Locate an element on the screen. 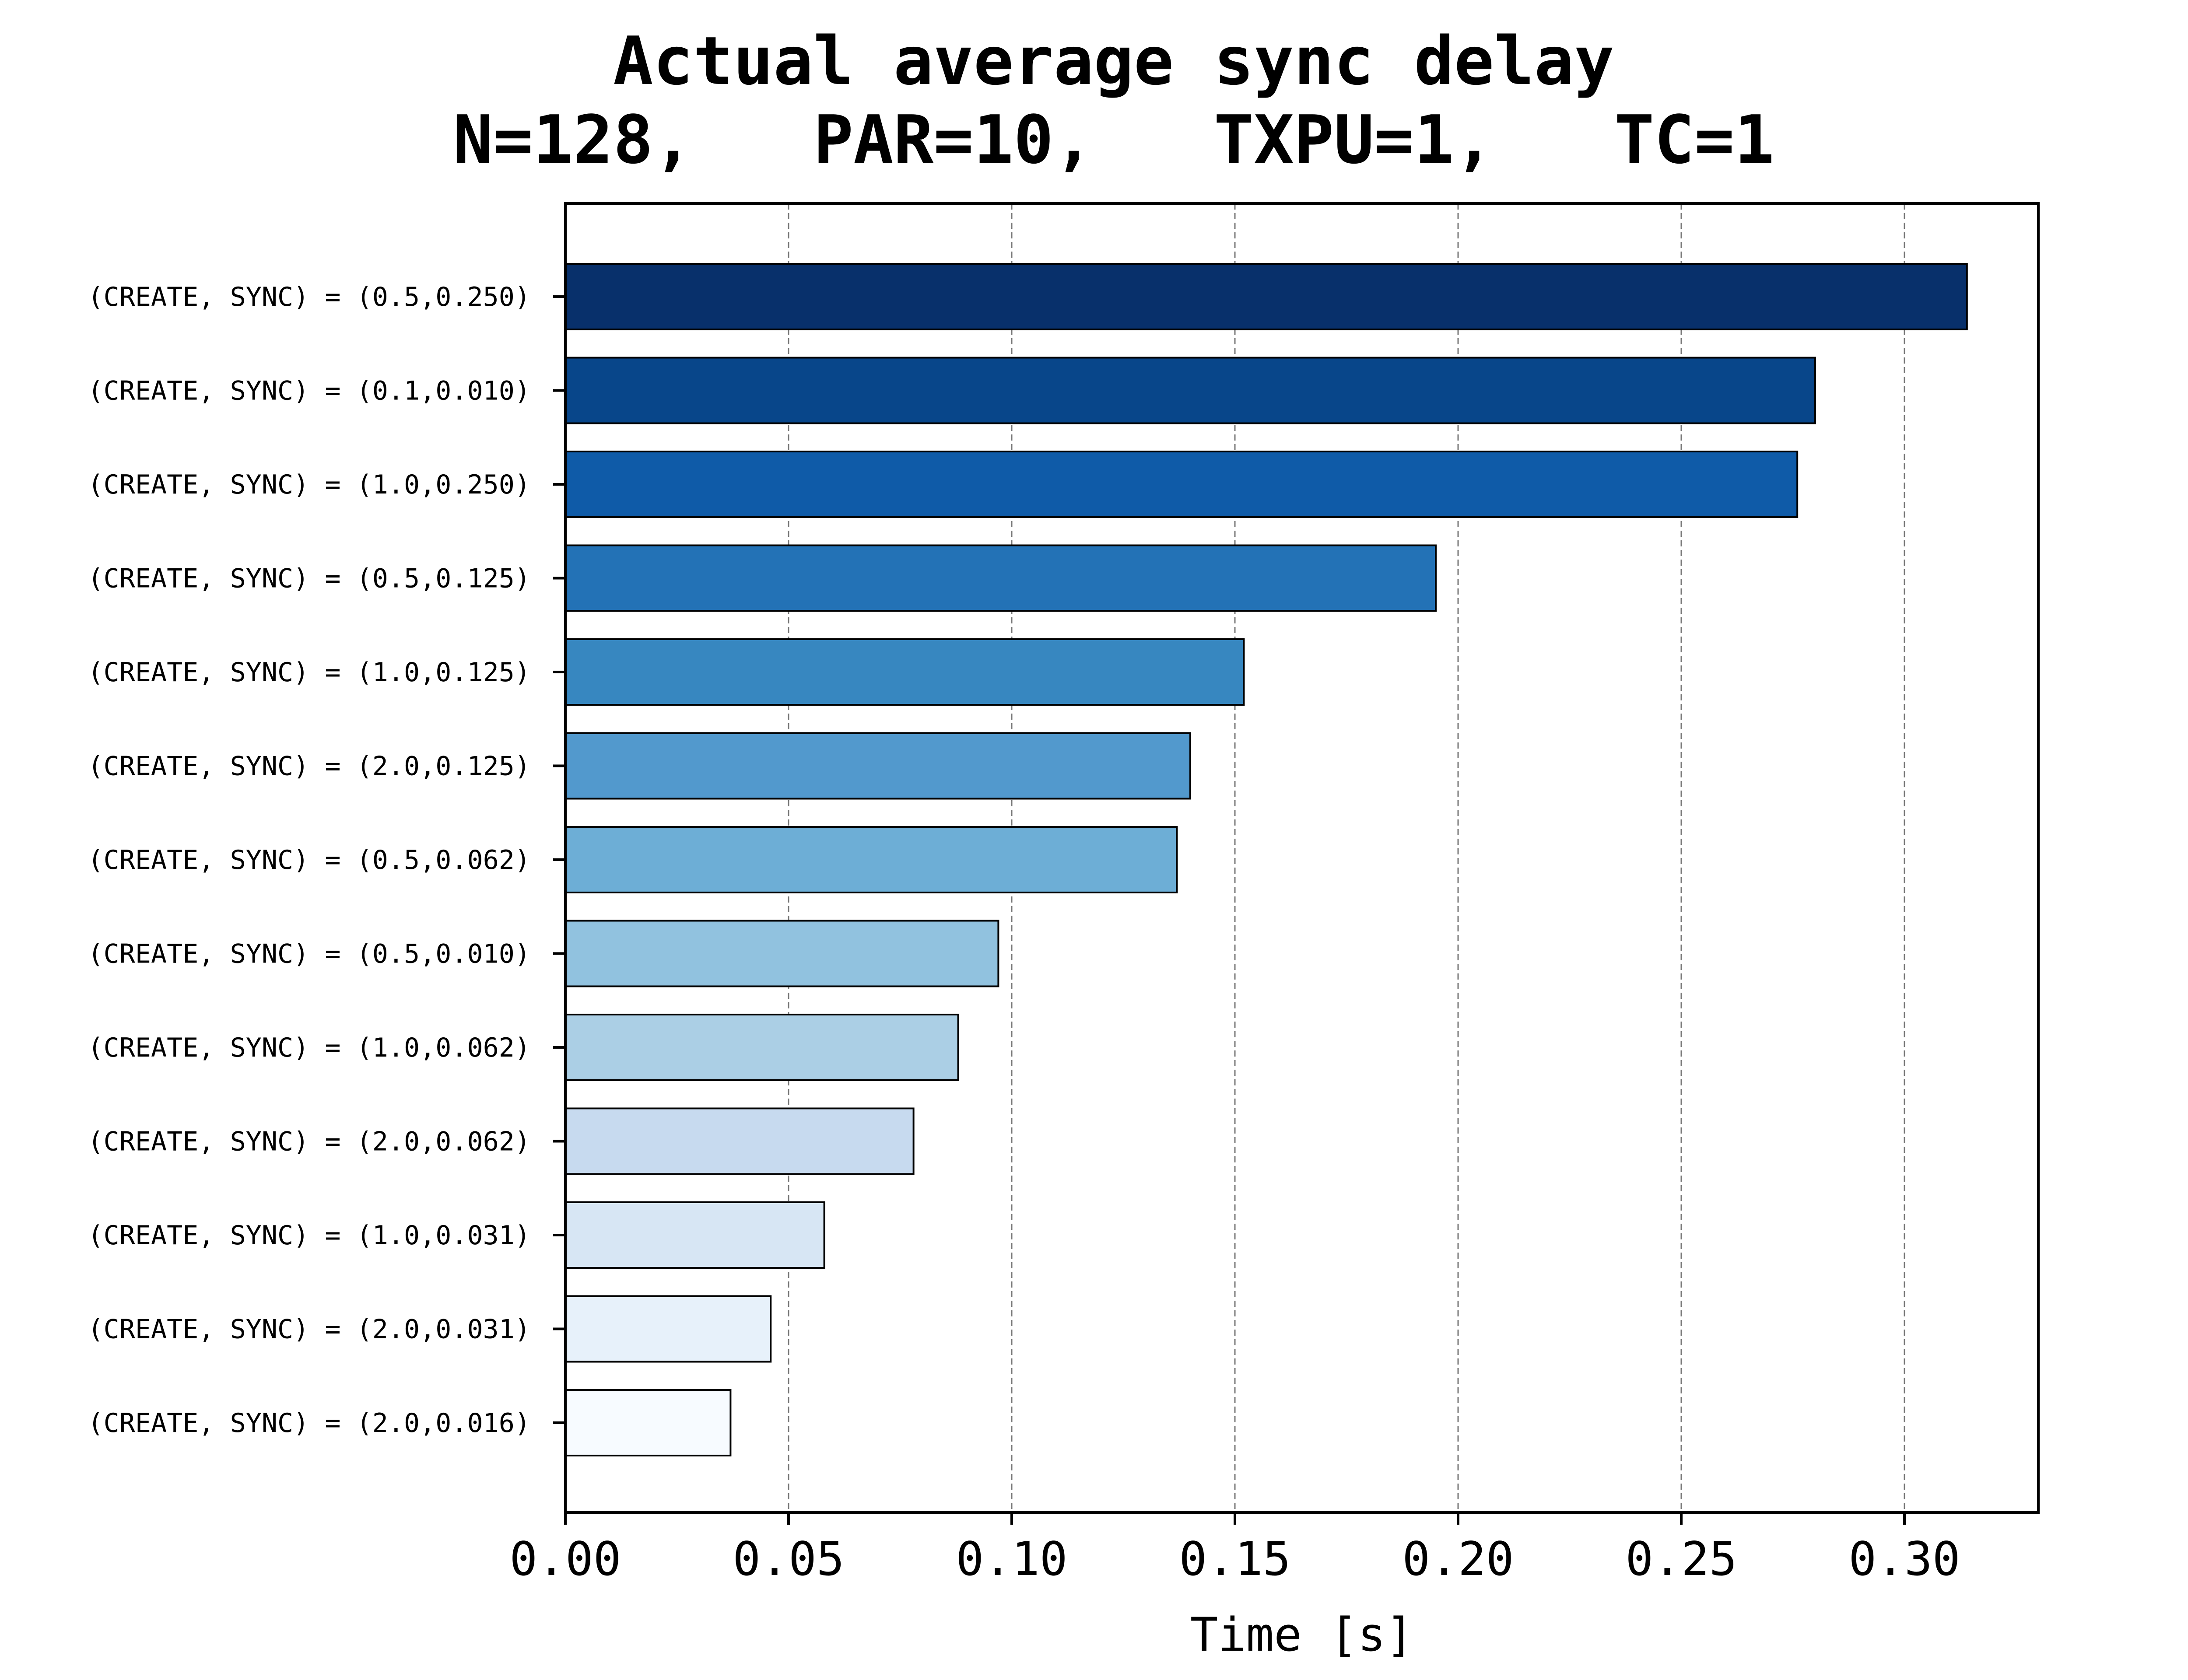 The width and height of the screenshot is (2188, 1680). chart-subtitle: N=128, PAR=10, TXPU=1, TC=1 is located at coordinates (1113, 139).